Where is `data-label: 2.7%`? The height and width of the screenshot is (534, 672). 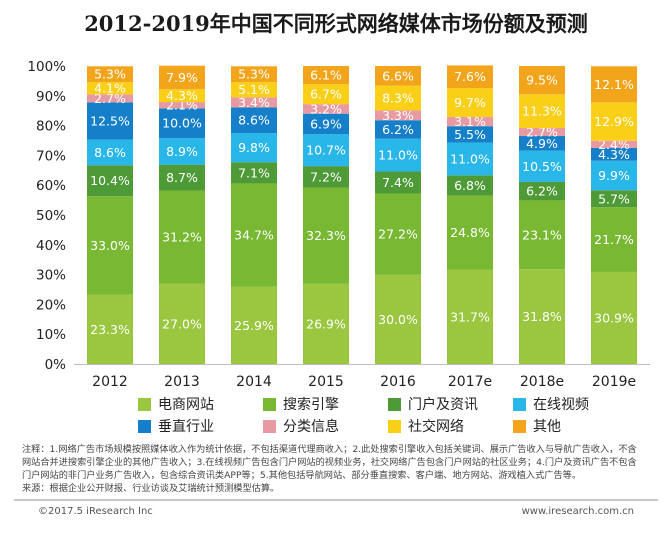
data-label: 2.7% is located at coordinates (110, 98).